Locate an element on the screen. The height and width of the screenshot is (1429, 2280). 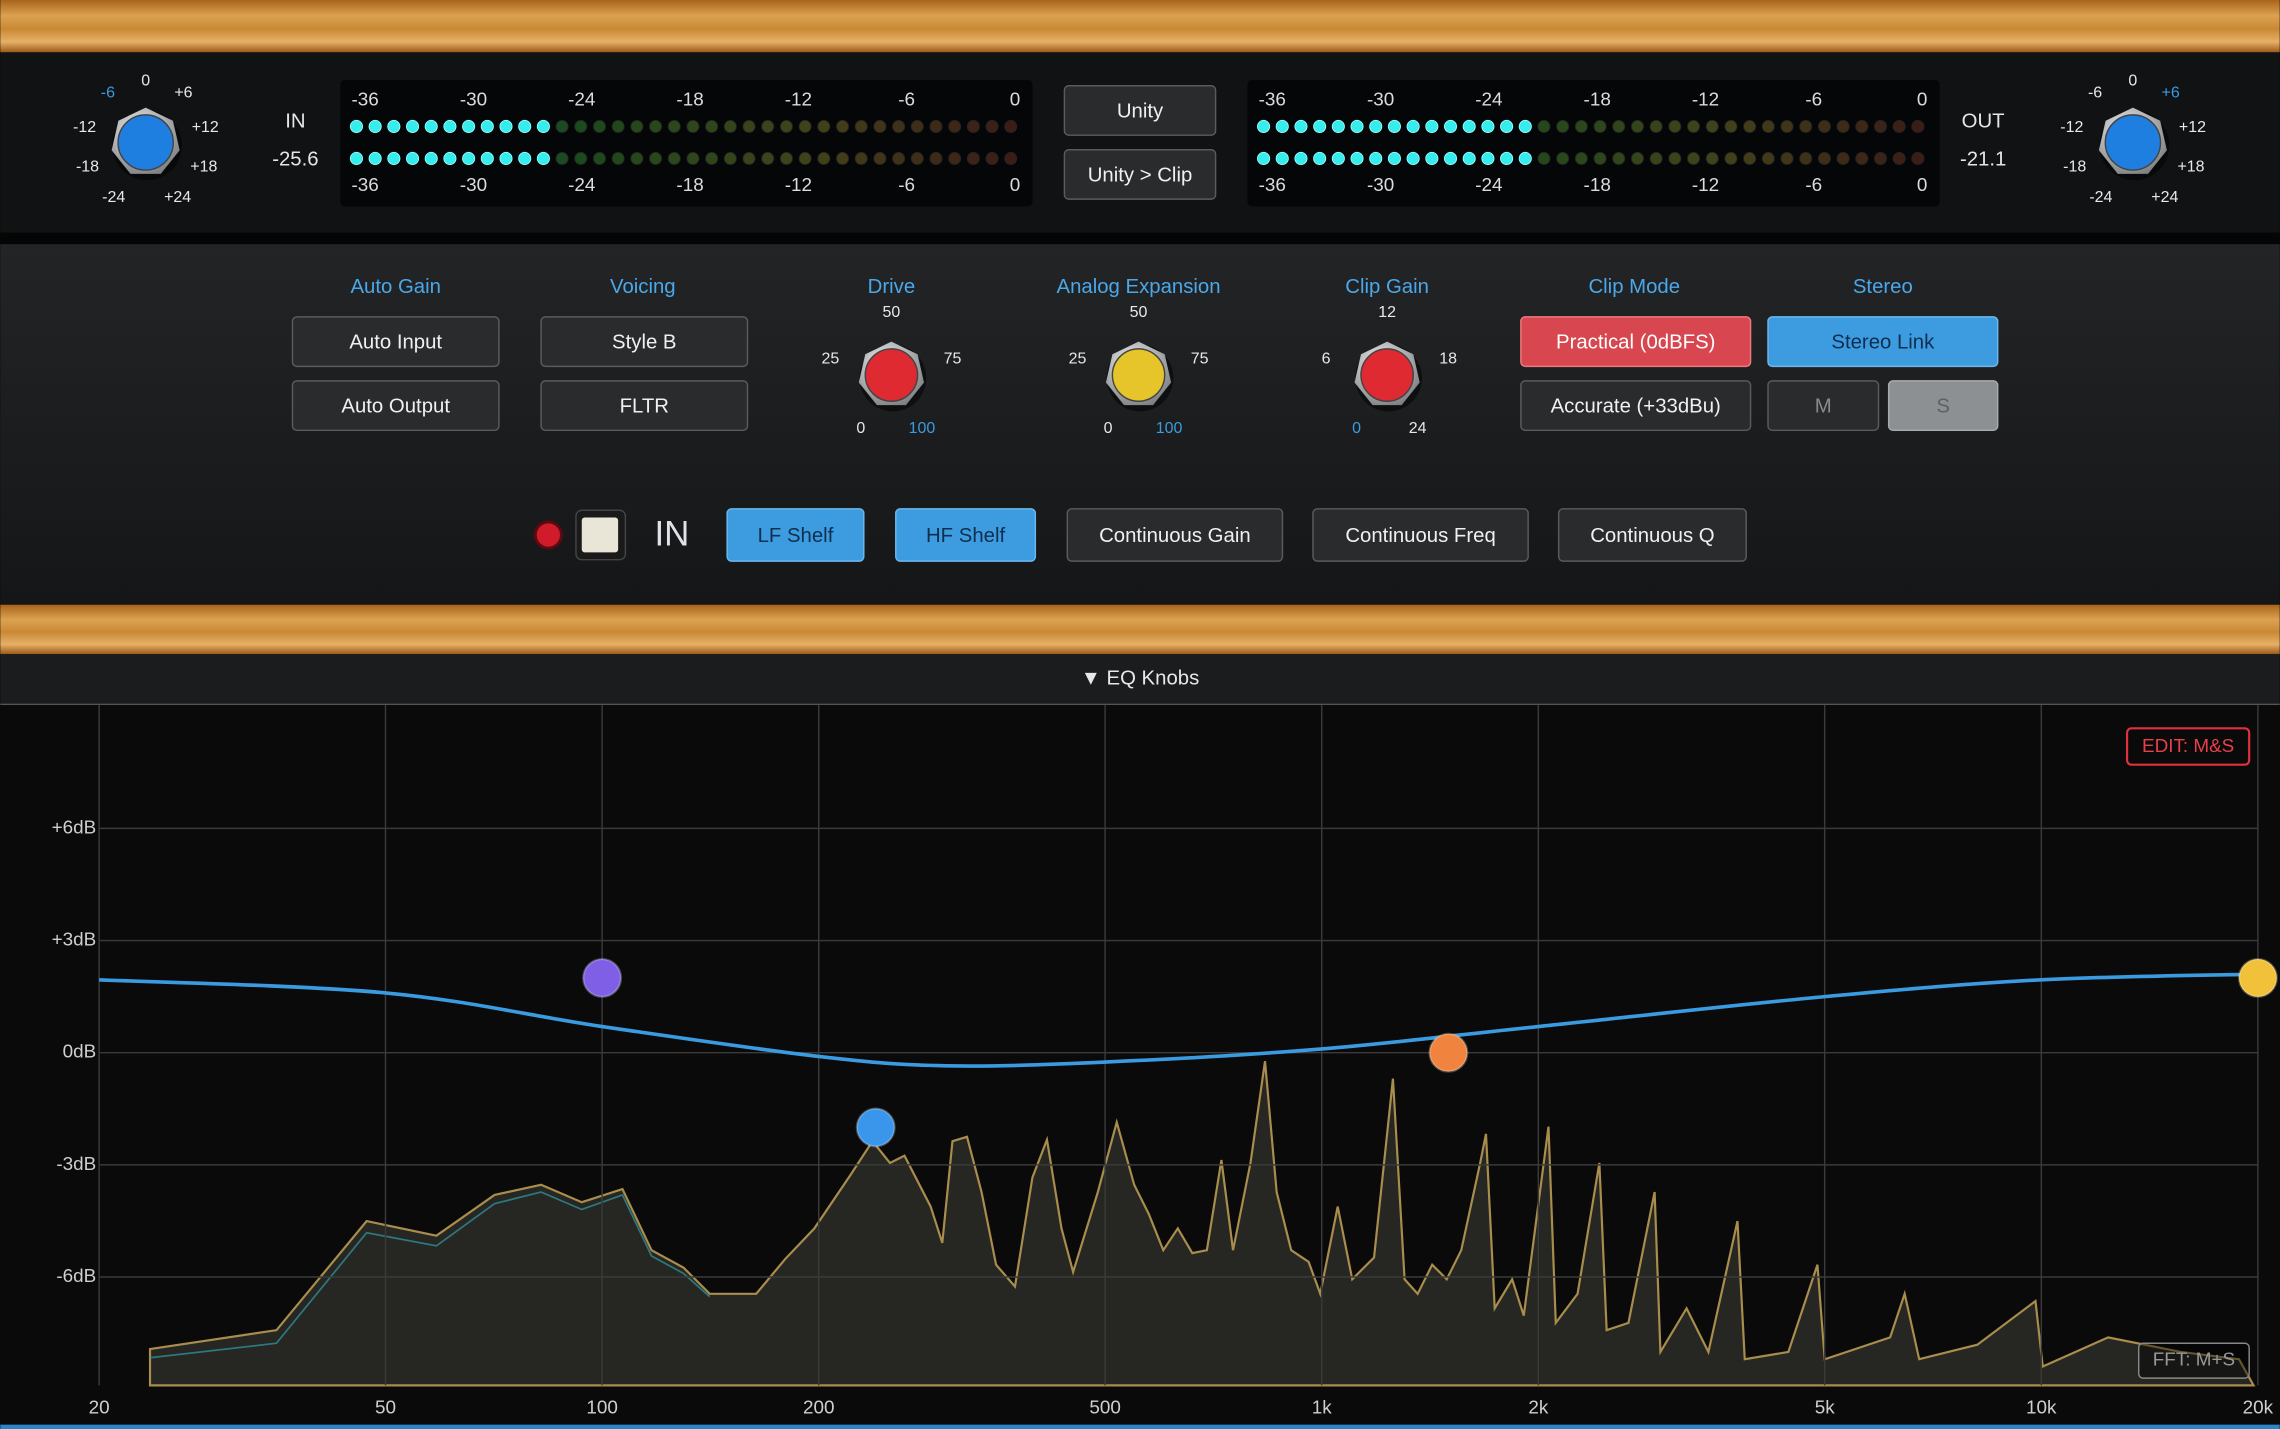
edit-badge-frame is located at coordinates (2188, 746).